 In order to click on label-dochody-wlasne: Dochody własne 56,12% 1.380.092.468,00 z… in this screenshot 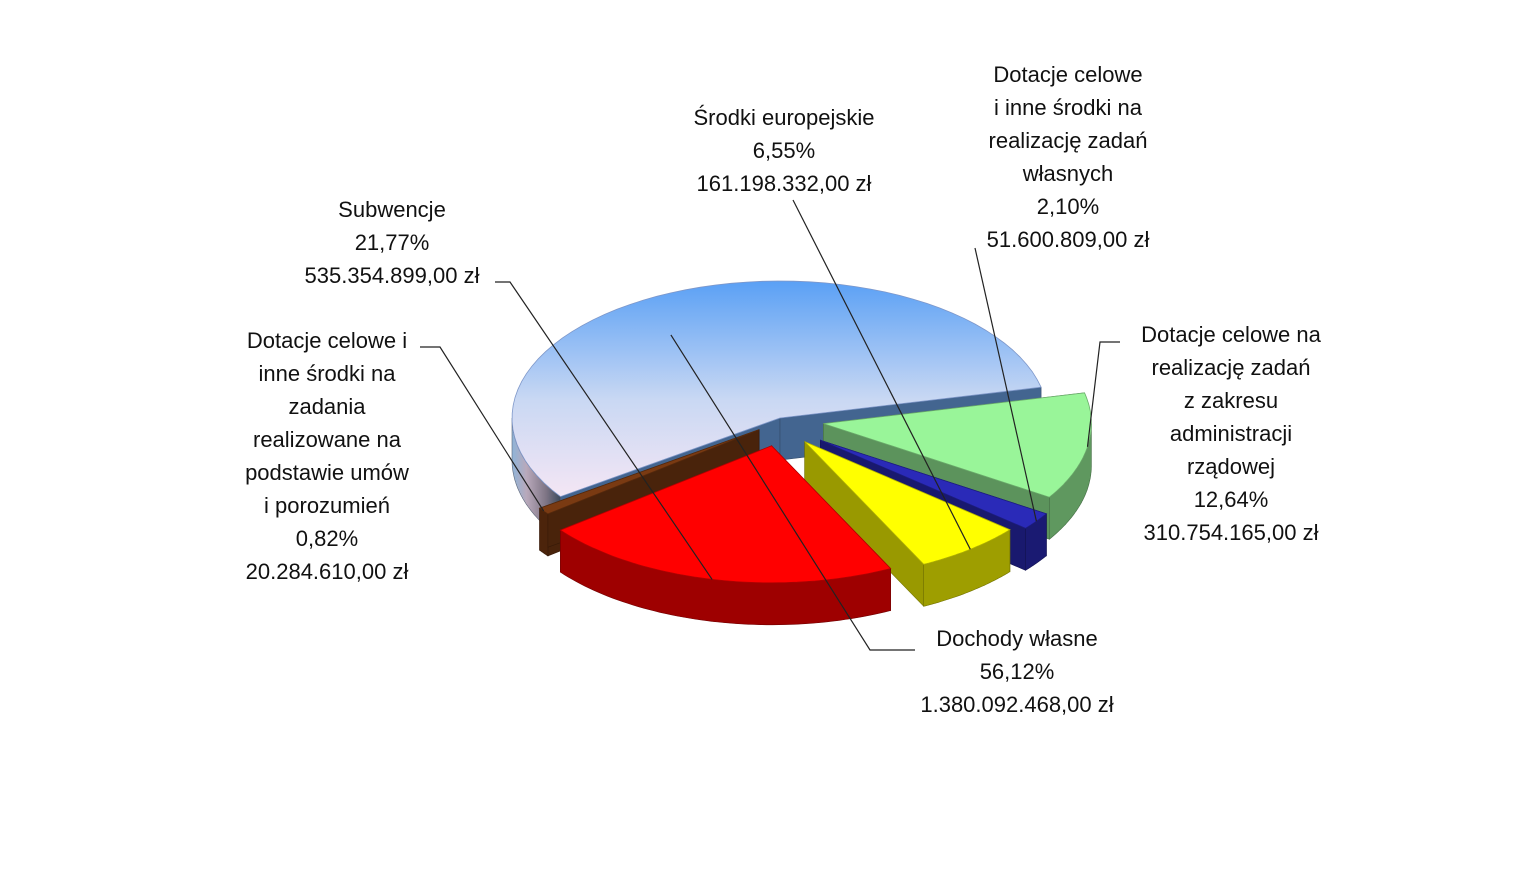, I will do `click(1016, 671)`.